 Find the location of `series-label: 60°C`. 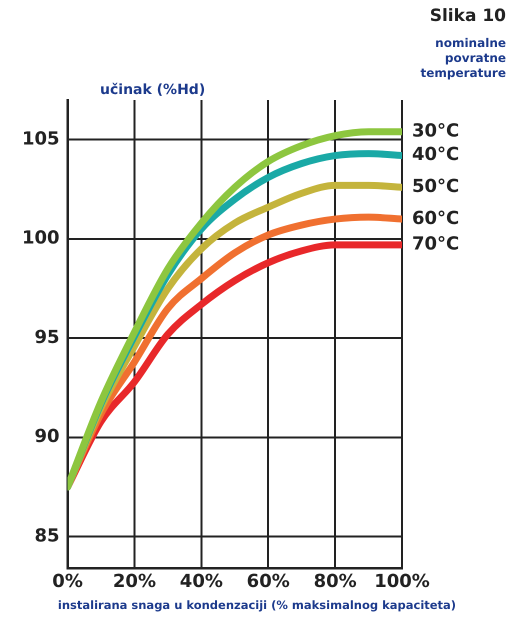

series-label: 60°C is located at coordinates (436, 218).